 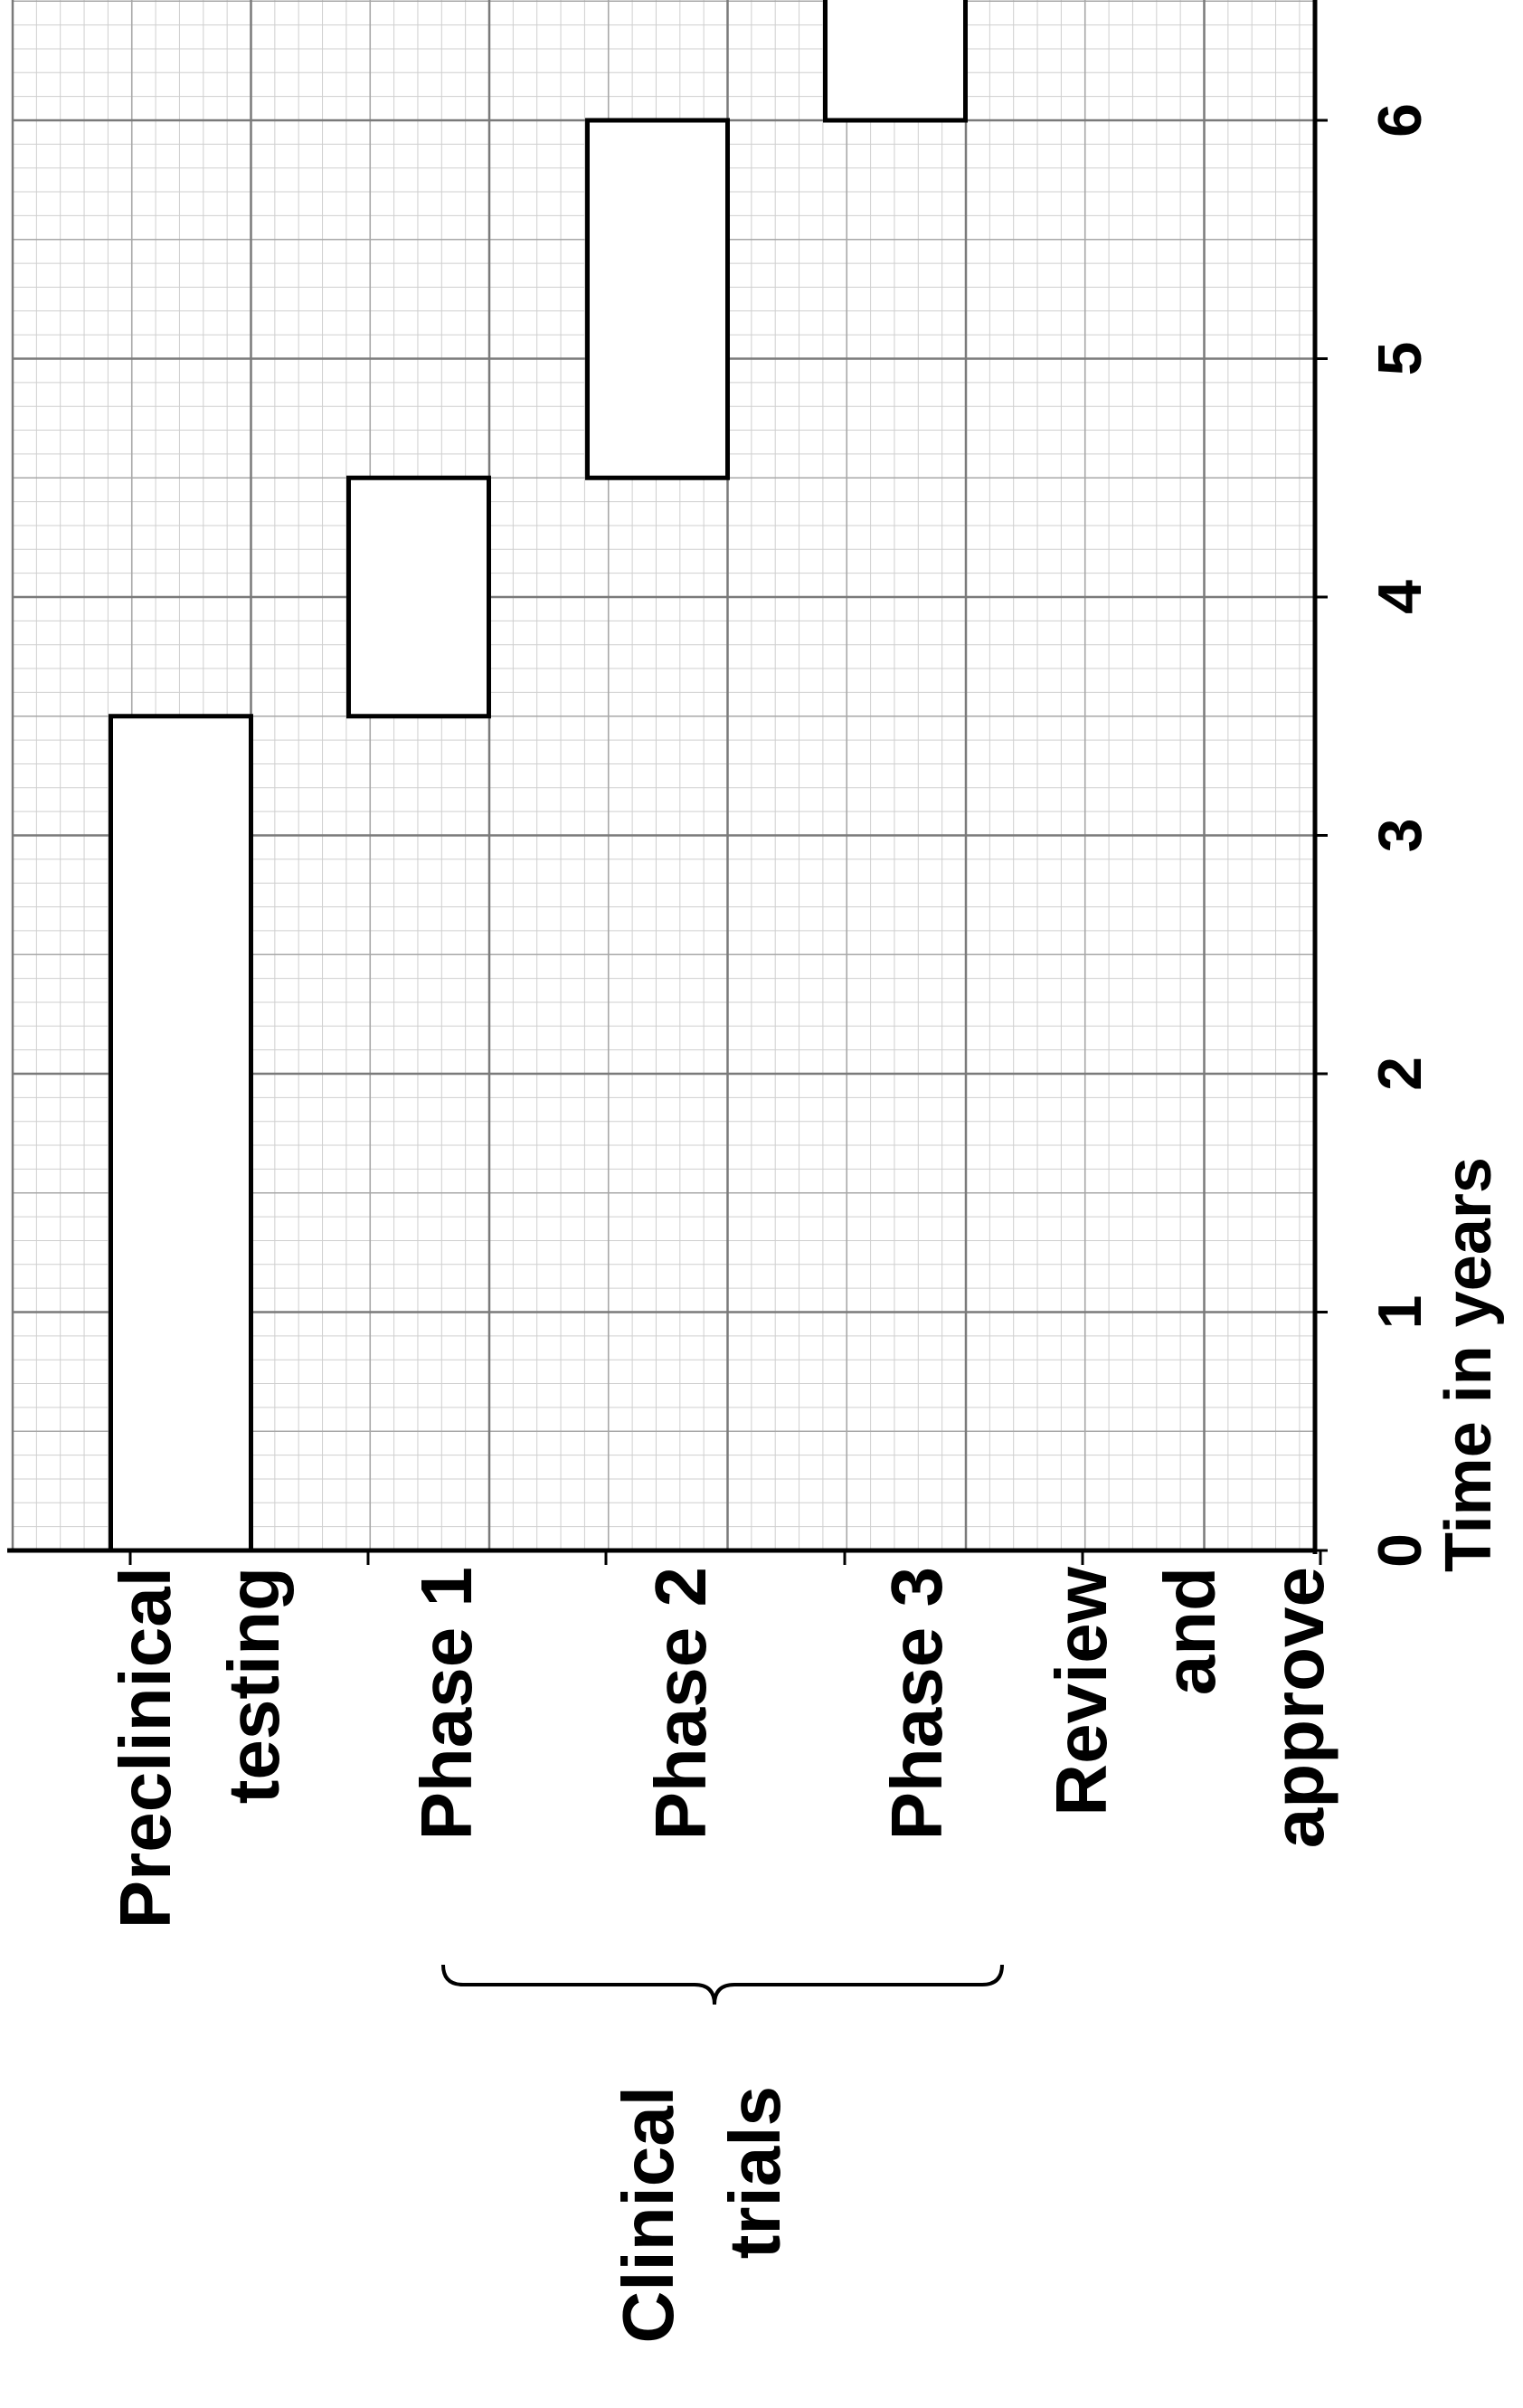 I want to click on x-axis-title: Time in years, so click(x=1469, y=1365).